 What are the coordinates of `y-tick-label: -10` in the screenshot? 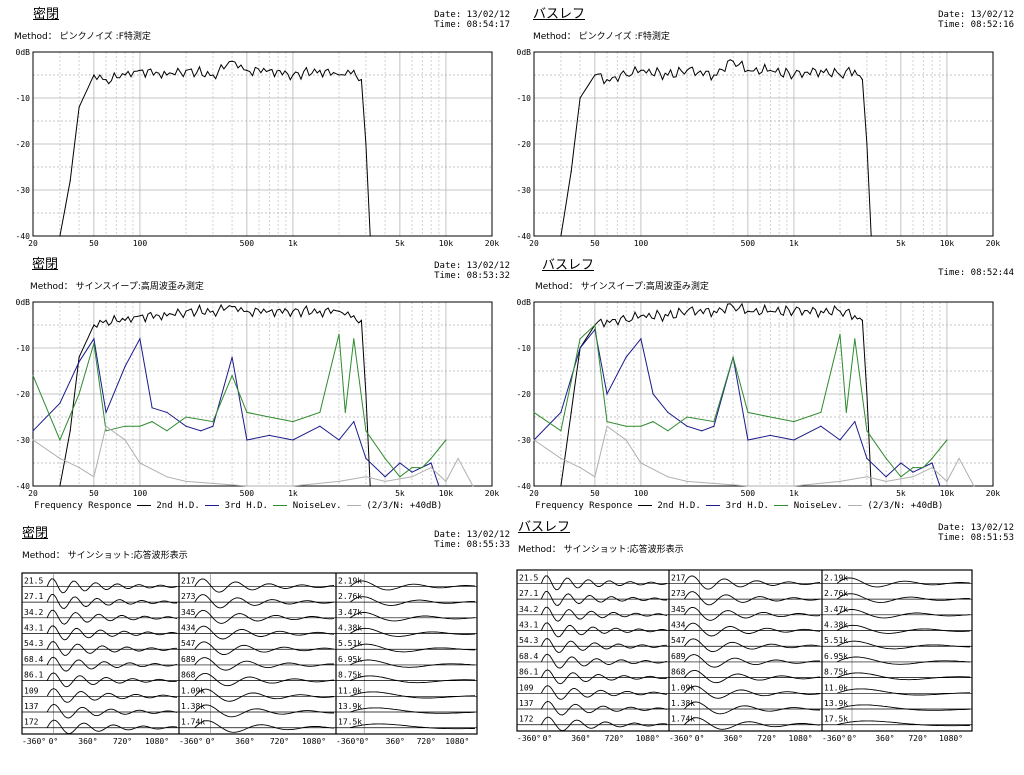 It's located at (23, 98).